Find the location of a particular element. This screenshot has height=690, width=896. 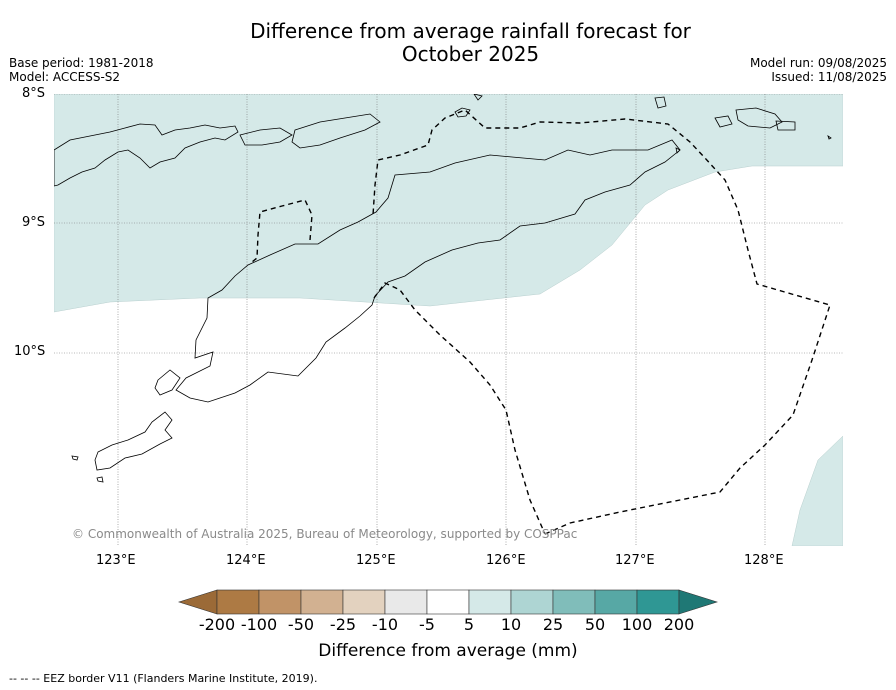

model-label: Model: ACCESS-S2 is located at coordinates (65, 77).